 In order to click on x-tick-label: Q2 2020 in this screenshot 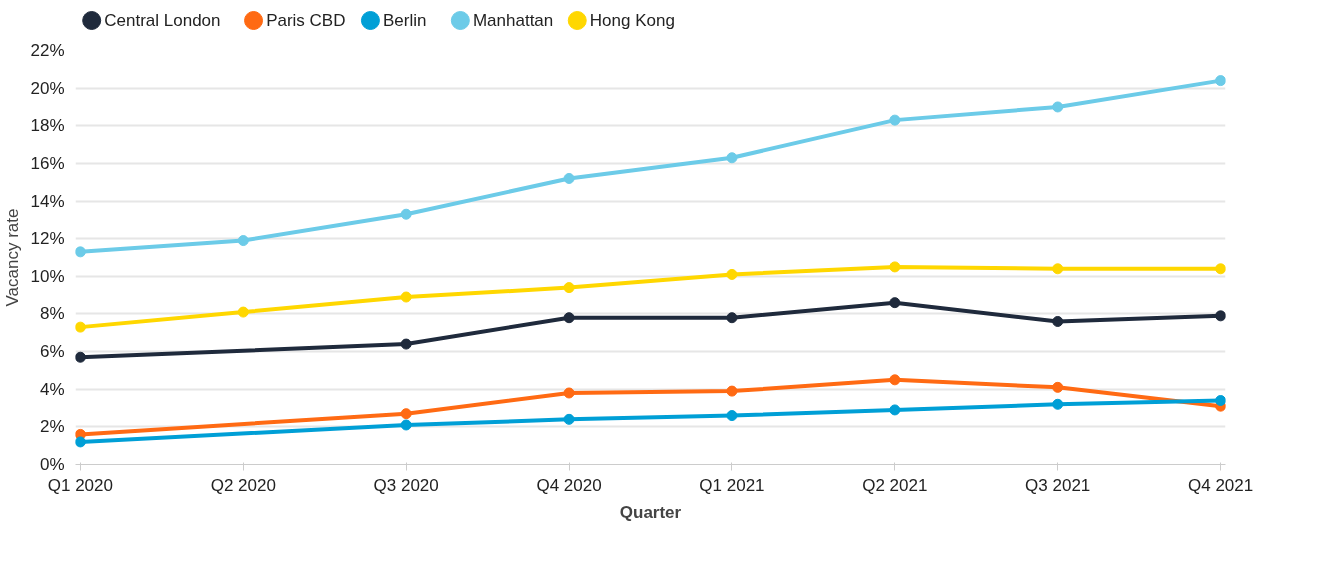, I will do `click(243, 485)`.